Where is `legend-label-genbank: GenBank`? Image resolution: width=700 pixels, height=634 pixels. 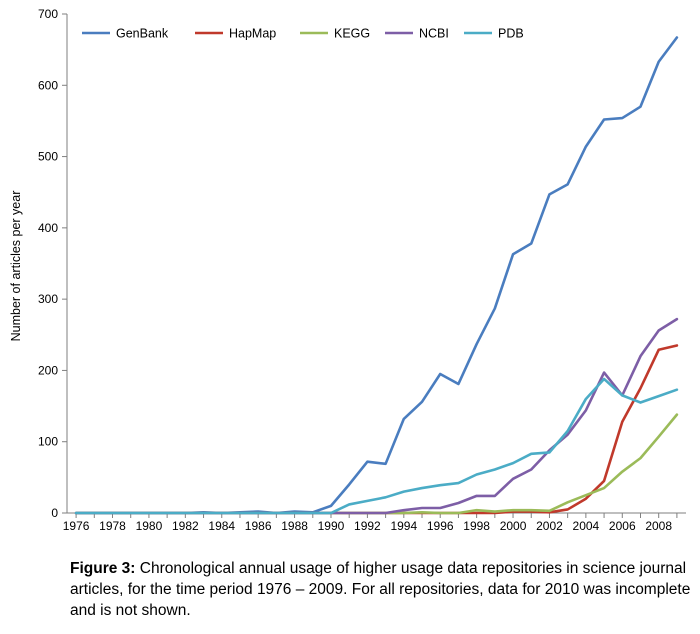 legend-label-genbank: GenBank is located at coordinates (142, 34).